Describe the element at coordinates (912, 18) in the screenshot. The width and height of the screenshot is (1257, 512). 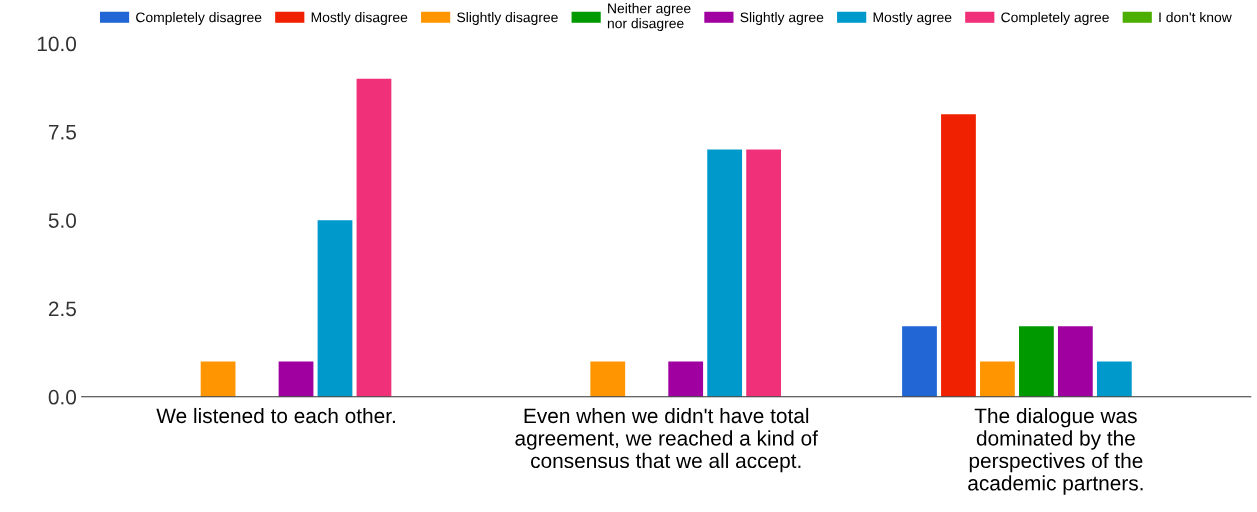
I see `legend-label: Mostly agree` at that location.